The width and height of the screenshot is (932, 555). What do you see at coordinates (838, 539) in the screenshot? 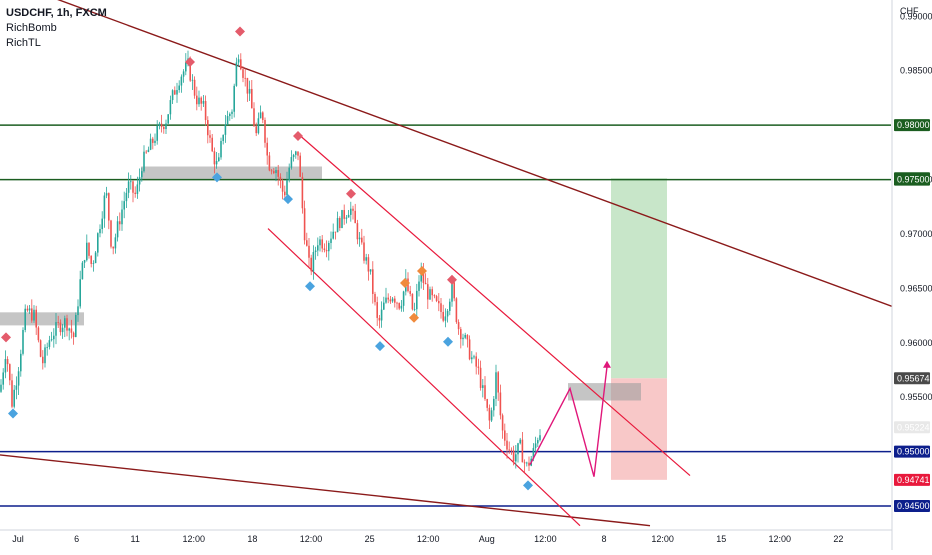
I see `x-tick-label: 22` at bounding box center [838, 539].